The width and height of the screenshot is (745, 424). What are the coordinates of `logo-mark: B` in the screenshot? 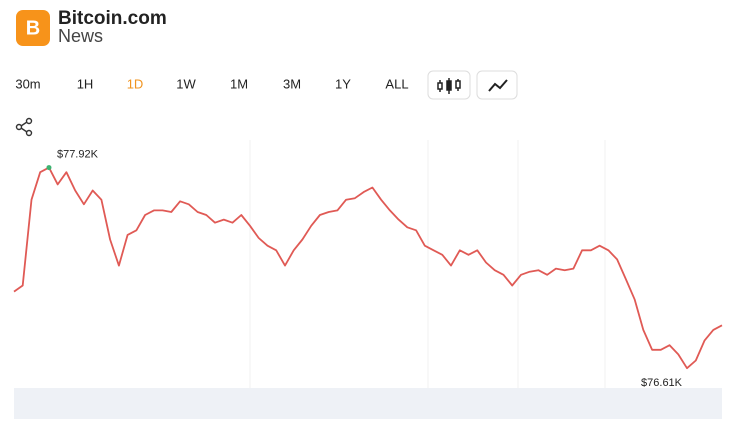 It's located at (33, 28).